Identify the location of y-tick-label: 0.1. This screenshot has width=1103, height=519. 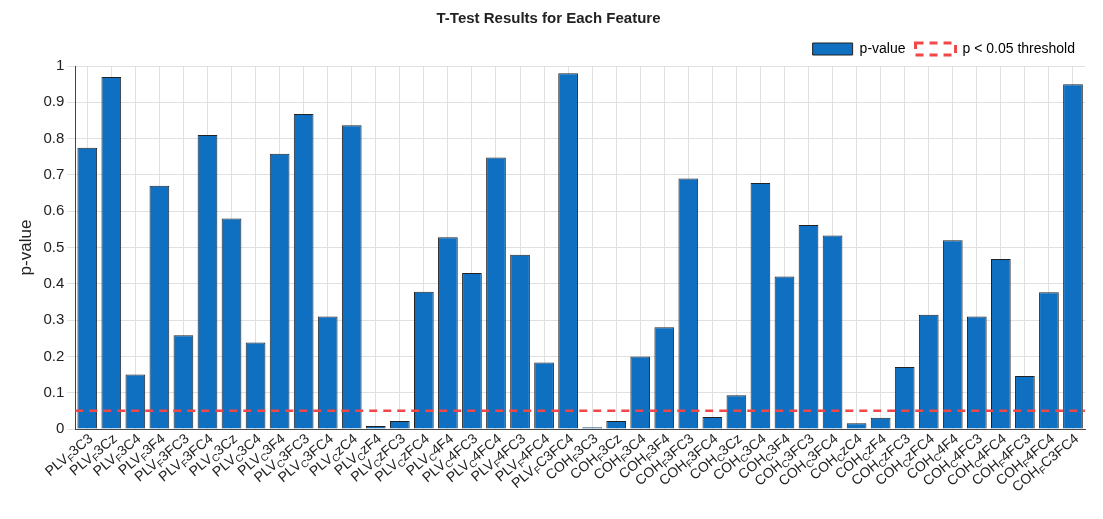
(54, 391).